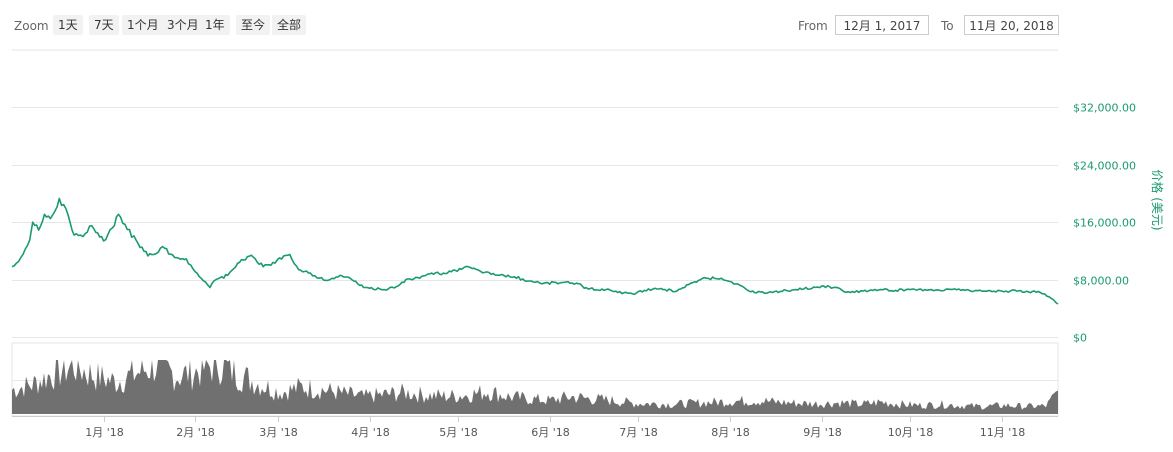 The height and width of the screenshot is (452, 1173). Describe the element at coordinates (550, 432) in the screenshot. I see `x-tick-label-5: 6月 '18` at that location.